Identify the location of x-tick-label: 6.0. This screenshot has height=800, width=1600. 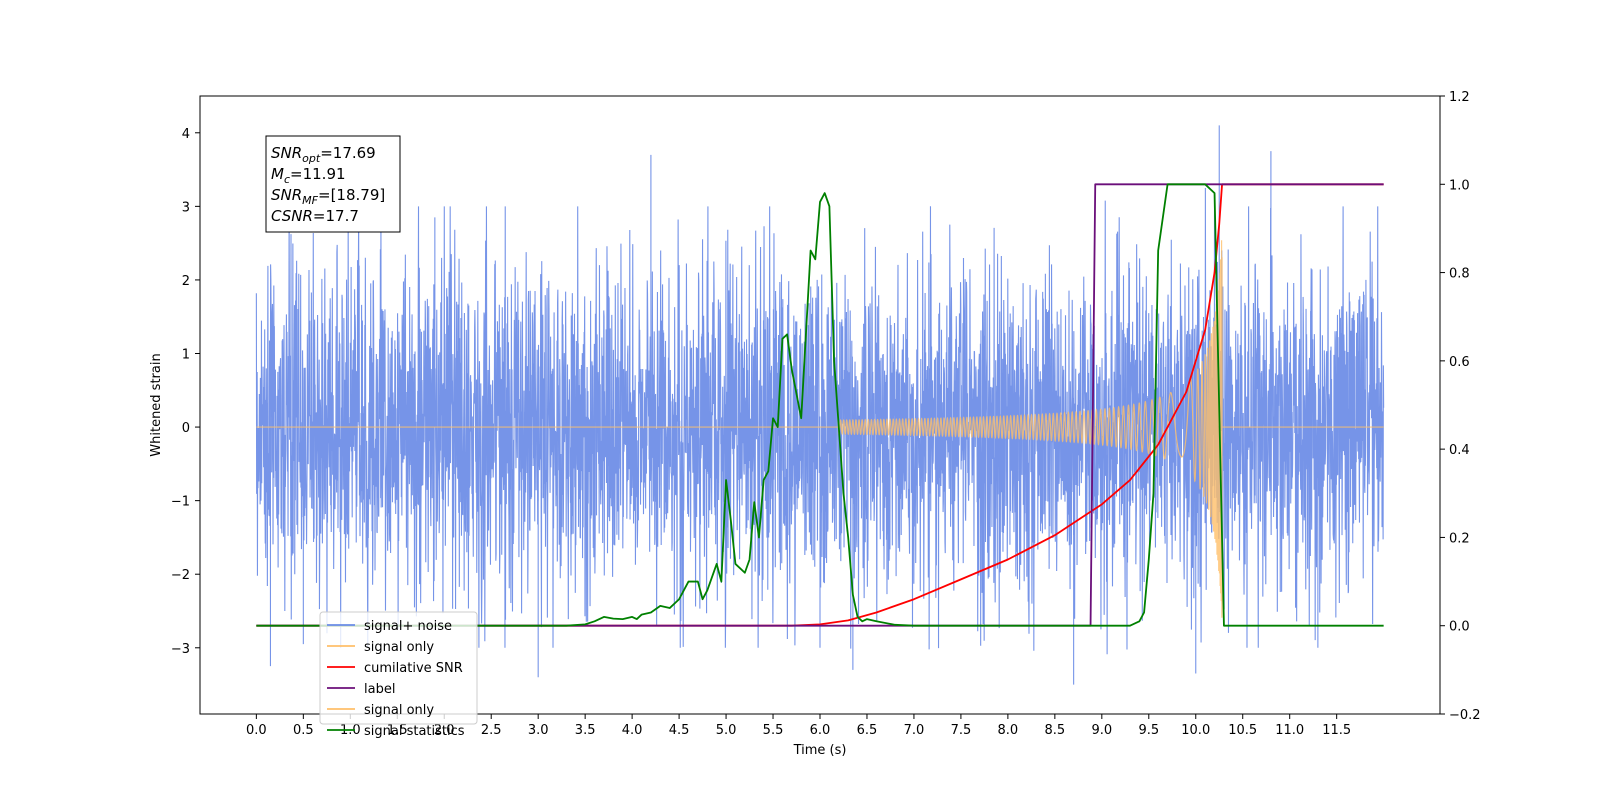
(820, 730).